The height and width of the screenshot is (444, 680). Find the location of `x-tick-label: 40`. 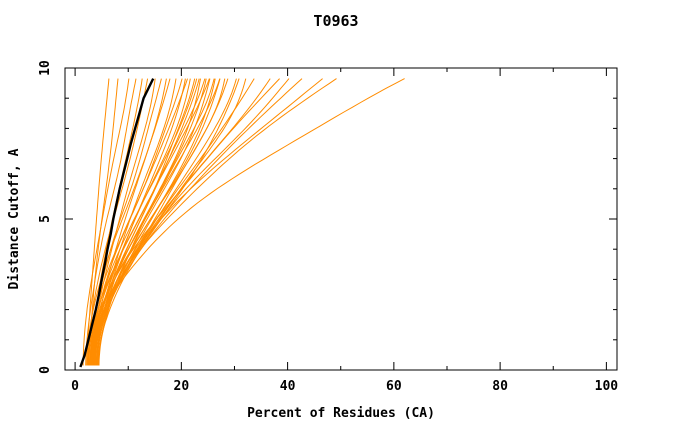

x-tick-label: 40 is located at coordinates (288, 386).